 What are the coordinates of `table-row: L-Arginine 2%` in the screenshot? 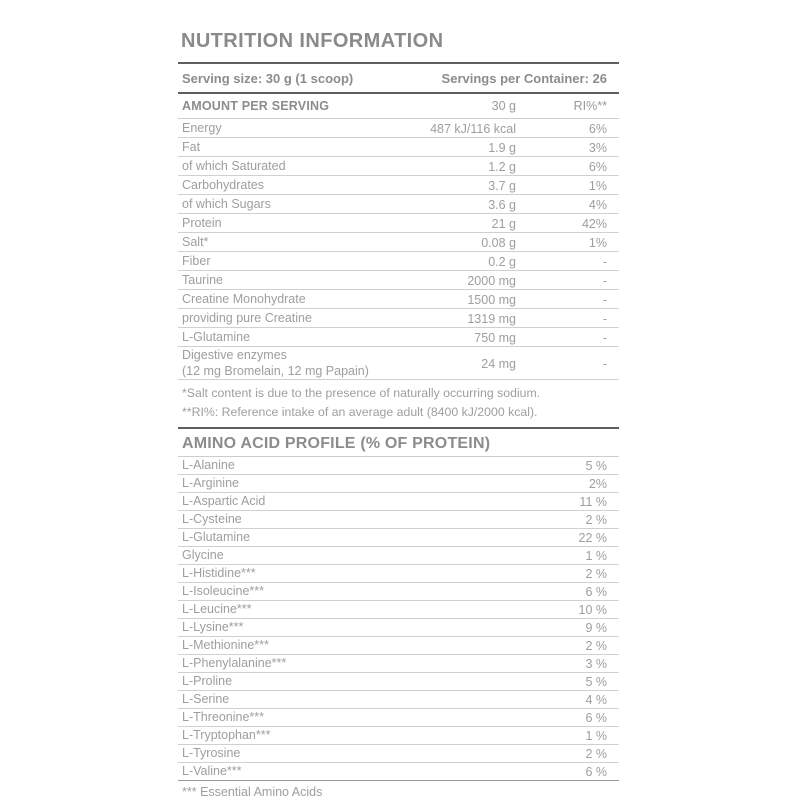 It's located at (398, 484).